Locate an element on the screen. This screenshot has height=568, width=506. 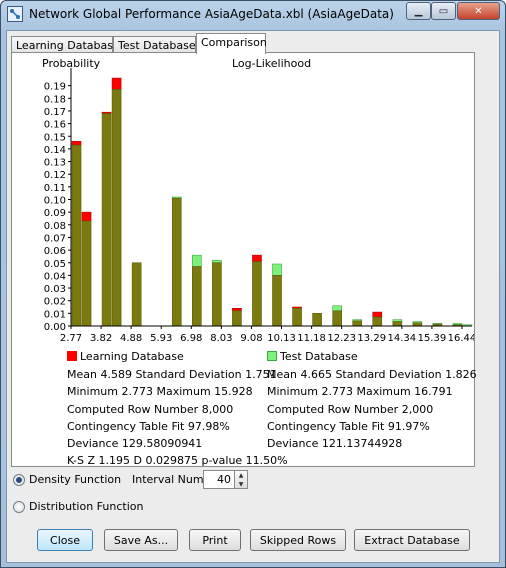
y-tick-label: 0.03 is located at coordinates (55, 289).